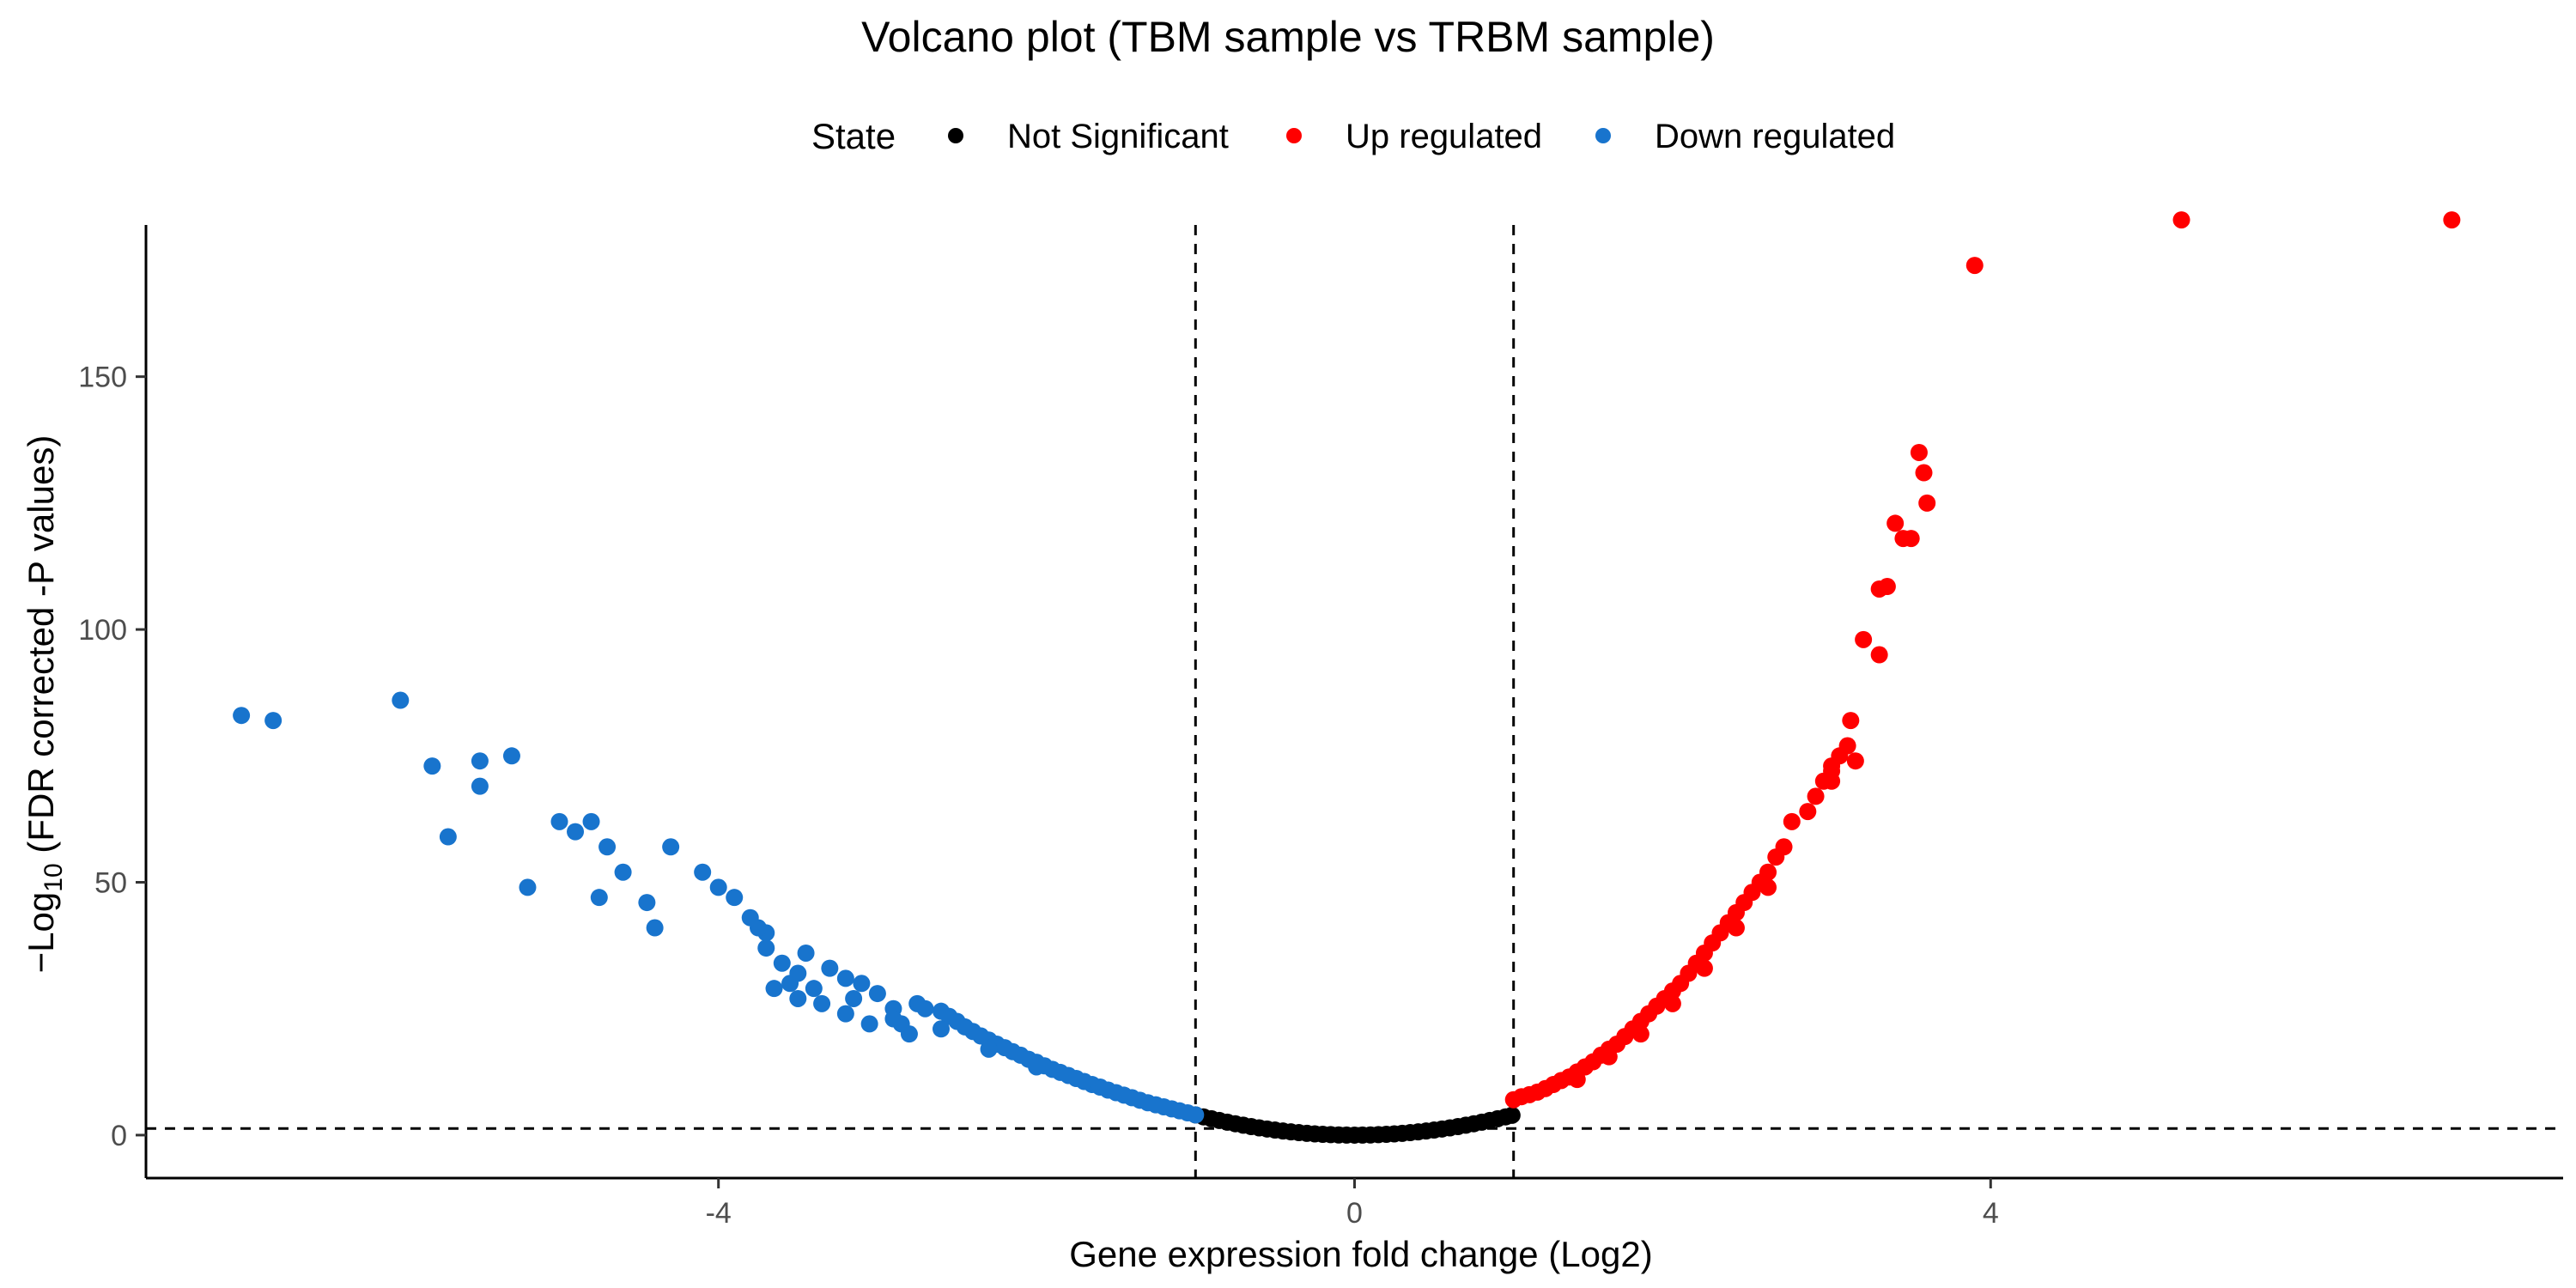 The width and height of the screenshot is (2576, 1288). Describe the element at coordinates (1288, 37) in the screenshot. I see `chart-title: Volcano plot (TBM sample vs TRBM sample)` at that location.